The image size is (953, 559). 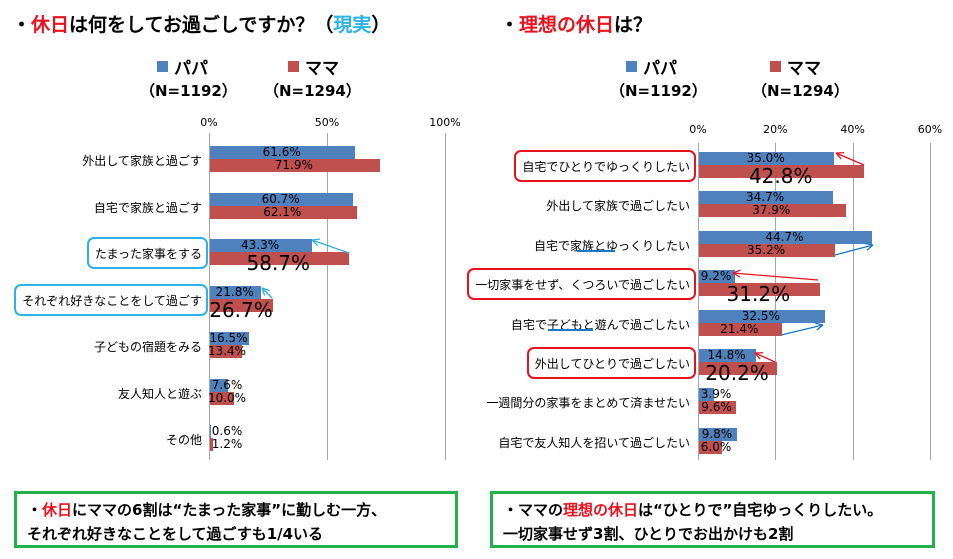 I want to click on right-value-label-mama: 35.2%, so click(x=766, y=249).